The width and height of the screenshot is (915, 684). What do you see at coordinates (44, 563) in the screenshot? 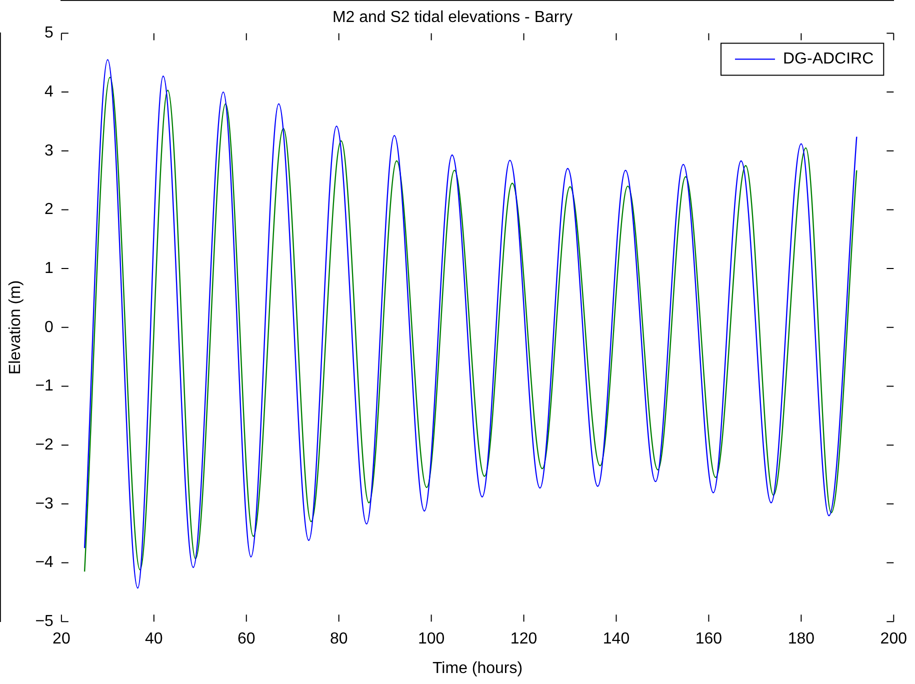
I see `y-tick-label: −4` at bounding box center [44, 563].